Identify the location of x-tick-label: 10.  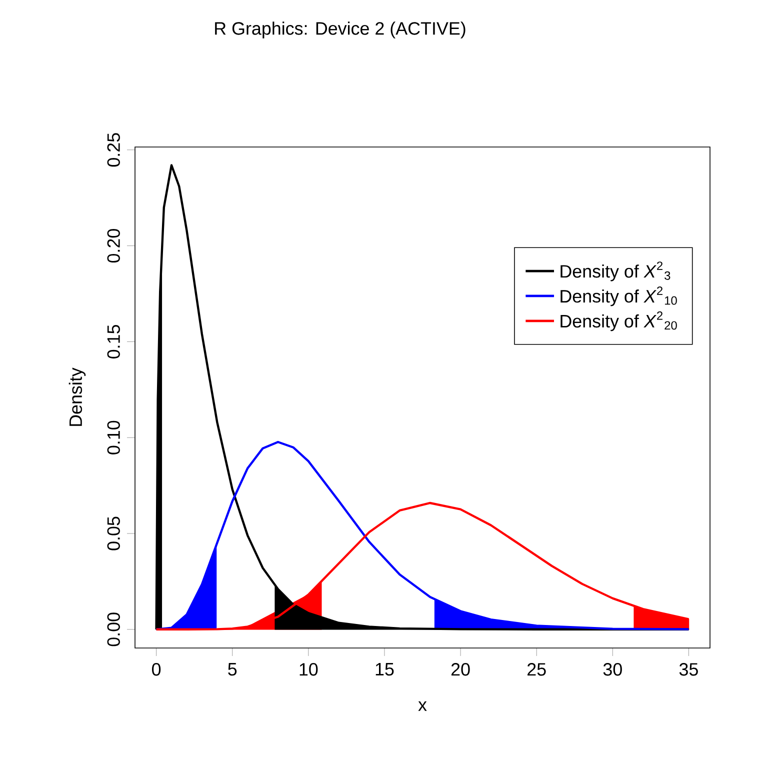
(309, 669).